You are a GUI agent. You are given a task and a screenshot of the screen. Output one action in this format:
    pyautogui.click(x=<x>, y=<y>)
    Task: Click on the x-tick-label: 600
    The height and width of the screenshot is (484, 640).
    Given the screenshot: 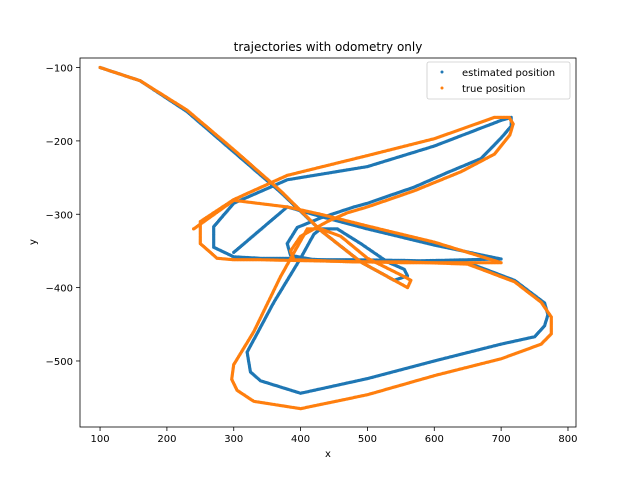 What is the action you would take?
    pyautogui.click(x=434, y=439)
    